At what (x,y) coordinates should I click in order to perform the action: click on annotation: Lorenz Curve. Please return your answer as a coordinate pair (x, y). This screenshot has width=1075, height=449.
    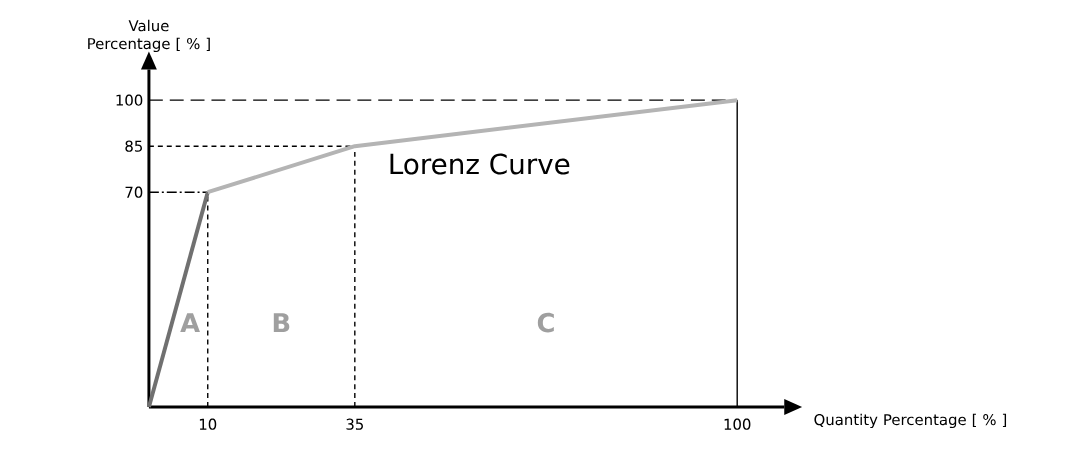
    Looking at the image, I should click on (480, 164).